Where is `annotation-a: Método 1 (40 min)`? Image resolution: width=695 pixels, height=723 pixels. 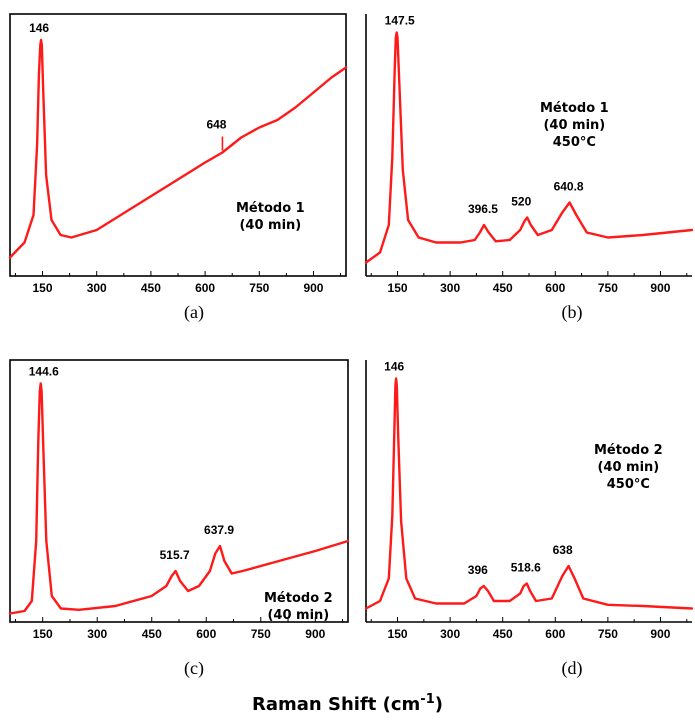 annotation-a: Método 1 (40 min) is located at coordinates (270, 217).